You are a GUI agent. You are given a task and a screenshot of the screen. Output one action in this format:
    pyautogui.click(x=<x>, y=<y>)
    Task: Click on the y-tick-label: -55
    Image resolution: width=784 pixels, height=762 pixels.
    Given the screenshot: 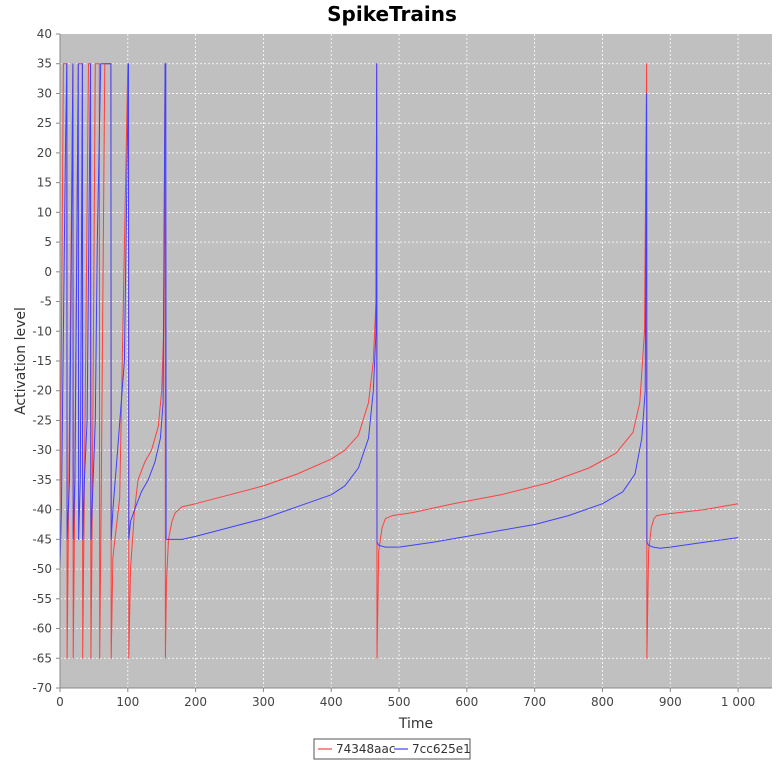 What is the action you would take?
    pyautogui.click(x=42, y=599)
    